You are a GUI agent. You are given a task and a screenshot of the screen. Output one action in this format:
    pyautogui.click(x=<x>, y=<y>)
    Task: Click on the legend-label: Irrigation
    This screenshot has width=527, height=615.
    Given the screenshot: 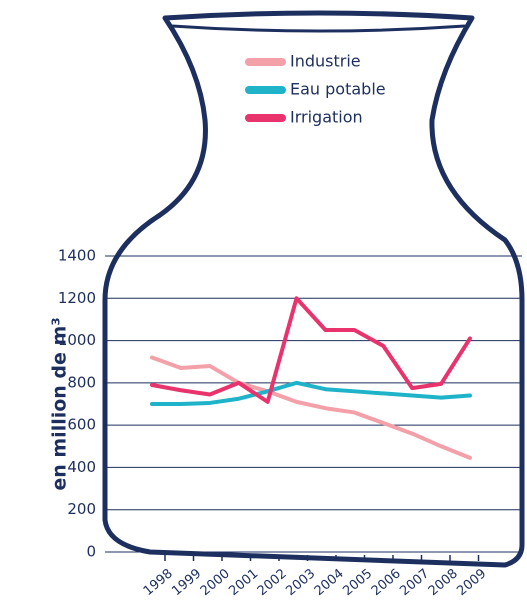 What is the action you would take?
    pyautogui.click(x=326, y=117)
    